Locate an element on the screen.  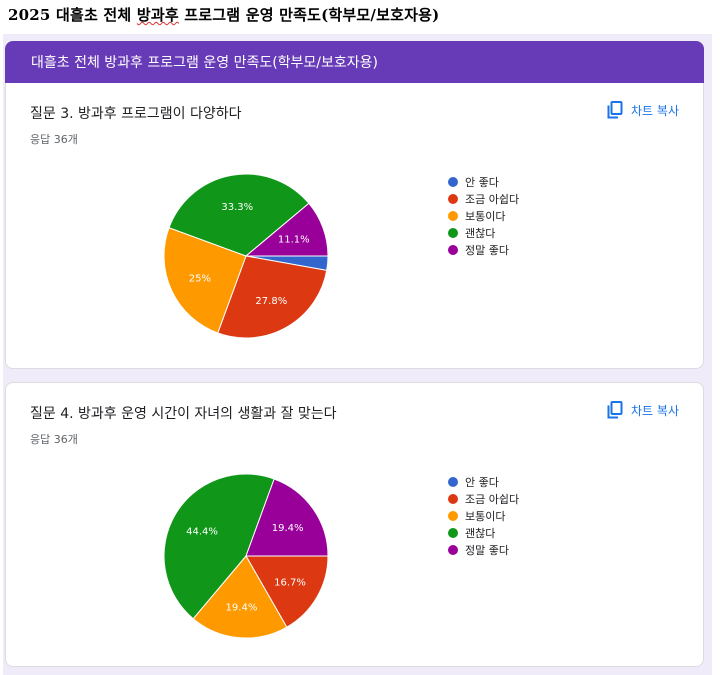
pie-chart: 16.7% 19.4% 44.4% 19.4% is located at coordinates (246, 556).